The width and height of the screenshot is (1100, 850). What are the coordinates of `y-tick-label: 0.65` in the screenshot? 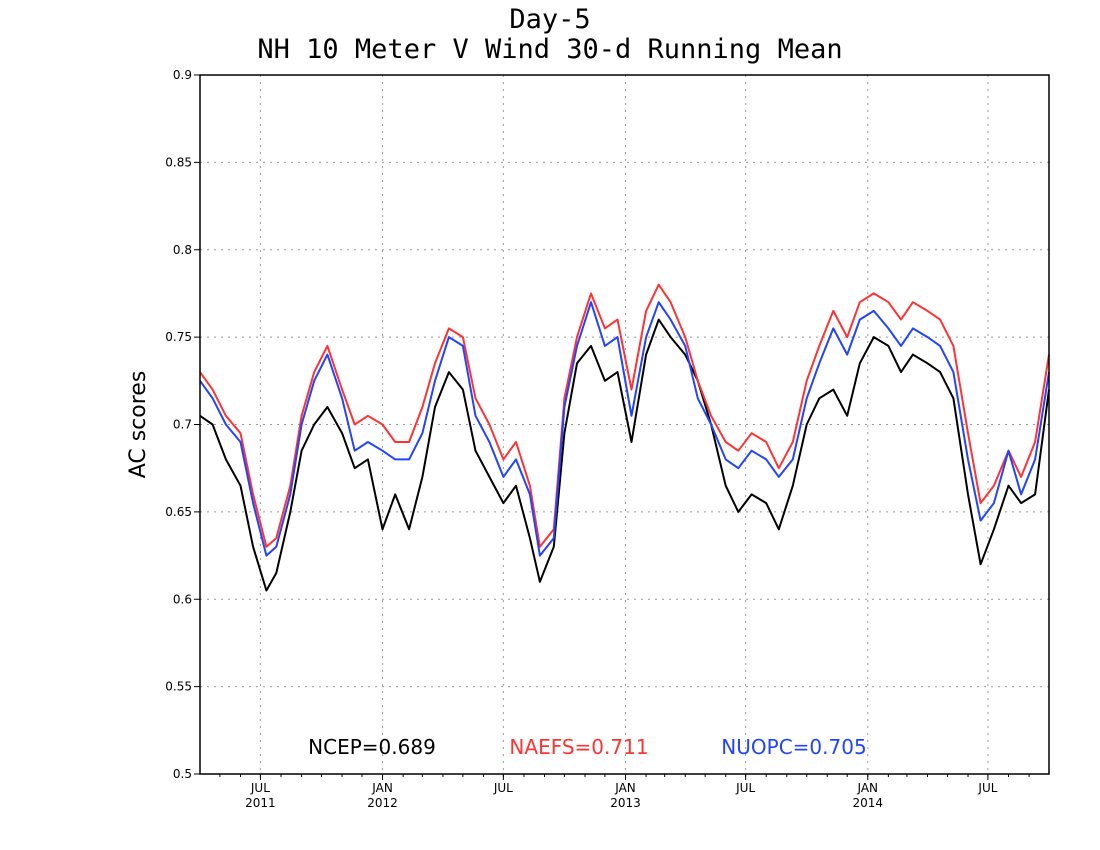 It's located at (178, 512).